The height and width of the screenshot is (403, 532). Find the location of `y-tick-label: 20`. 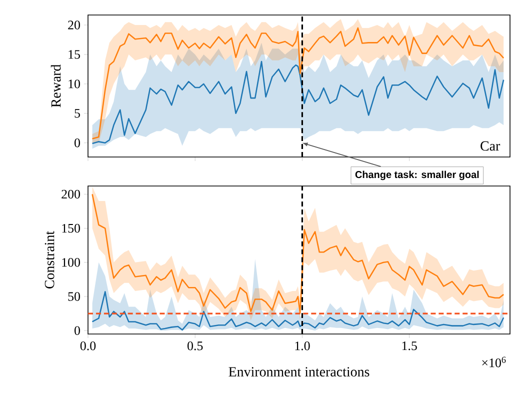

y-tick-label: 20 is located at coordinates (74, 25).